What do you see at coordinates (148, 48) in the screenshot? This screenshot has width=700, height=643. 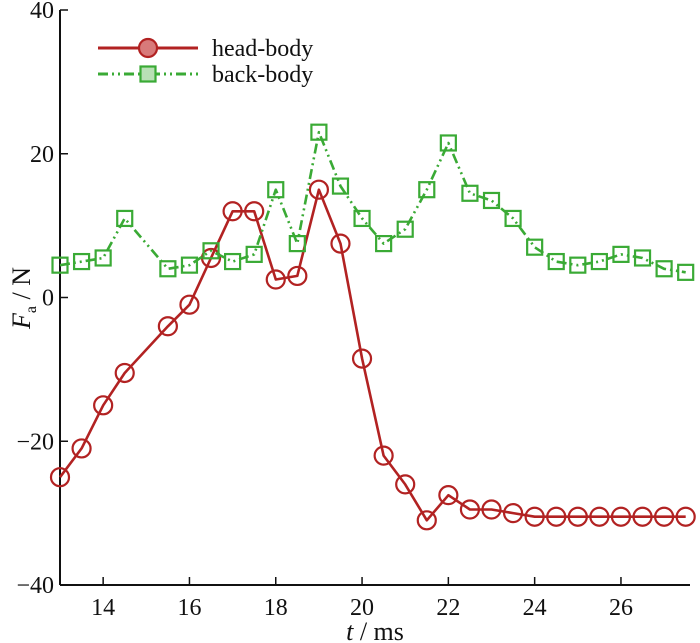 I see `legend-marker-head-body` at bounding box center [148, 48].